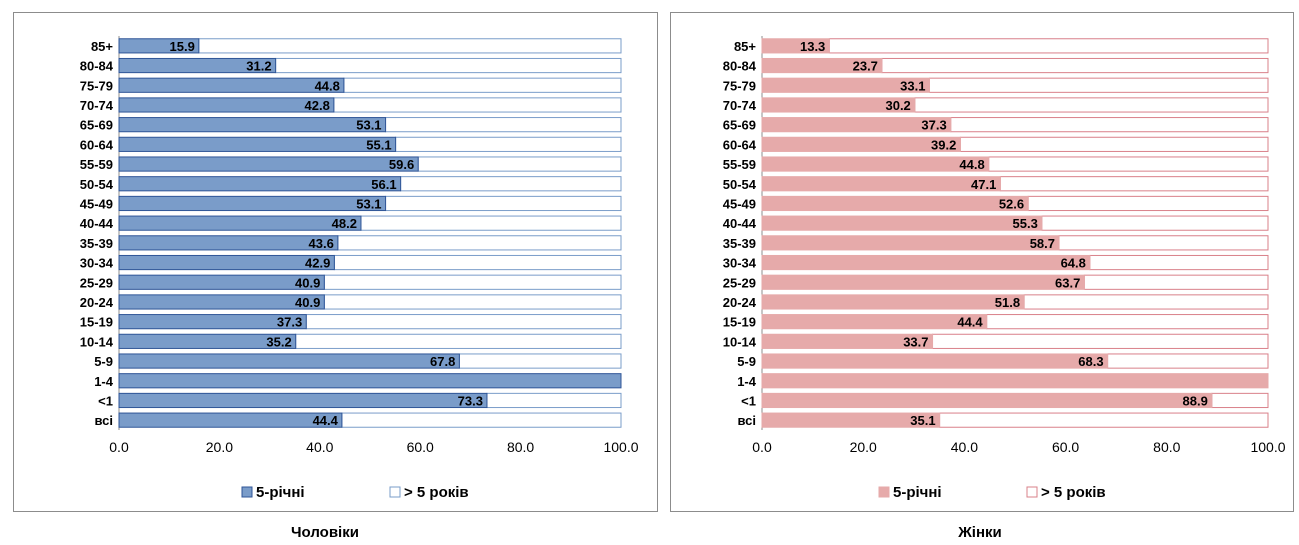 The image size is (1299, 545). What do you see at coordinates (1007, 302) in the screenshot?
I see `data-label: 51.8` at bounding box center [1007, 302].